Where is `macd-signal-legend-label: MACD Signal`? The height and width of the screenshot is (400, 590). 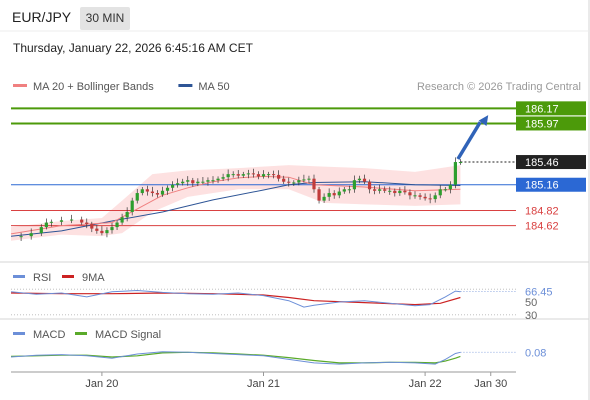
macd-signal-legend-label: MACD Signal is located at coordinates (128, 335).